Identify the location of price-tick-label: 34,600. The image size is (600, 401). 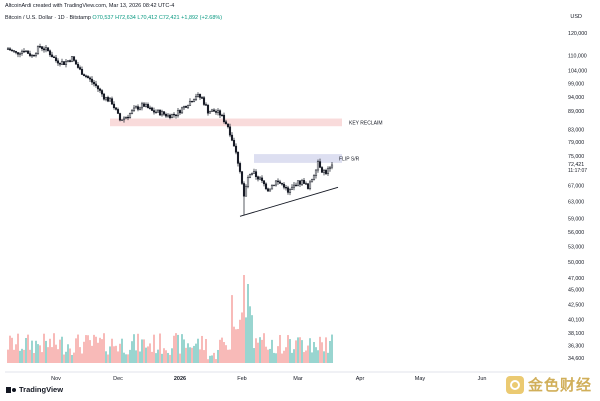
(576, 359).